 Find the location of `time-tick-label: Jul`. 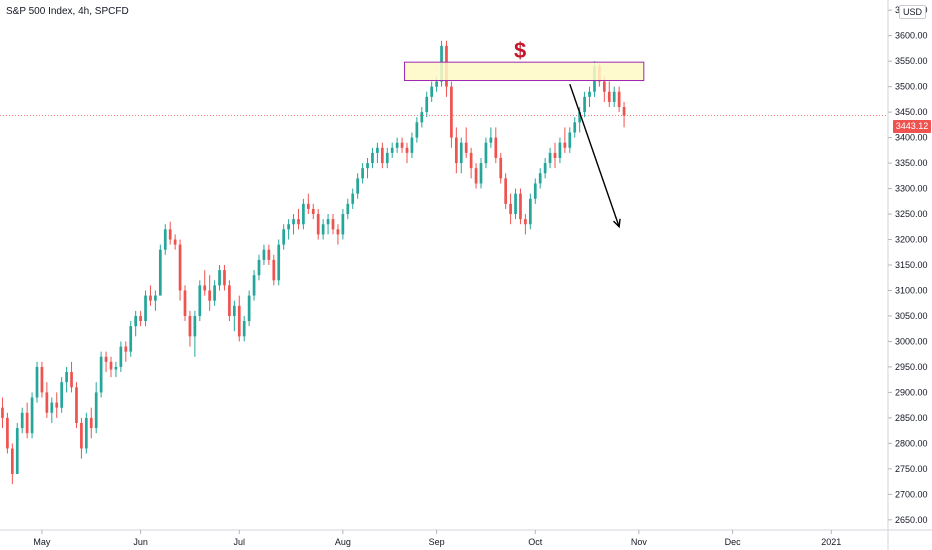

time-tick-label: Jul is located at coordinates (240, 542).